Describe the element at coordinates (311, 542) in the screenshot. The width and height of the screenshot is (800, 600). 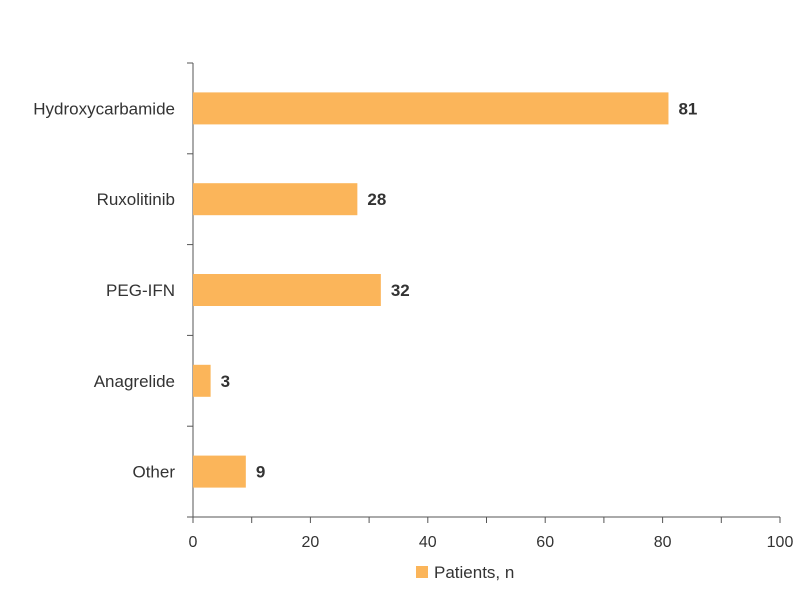
I see `x-tick-label: 20` at that location.